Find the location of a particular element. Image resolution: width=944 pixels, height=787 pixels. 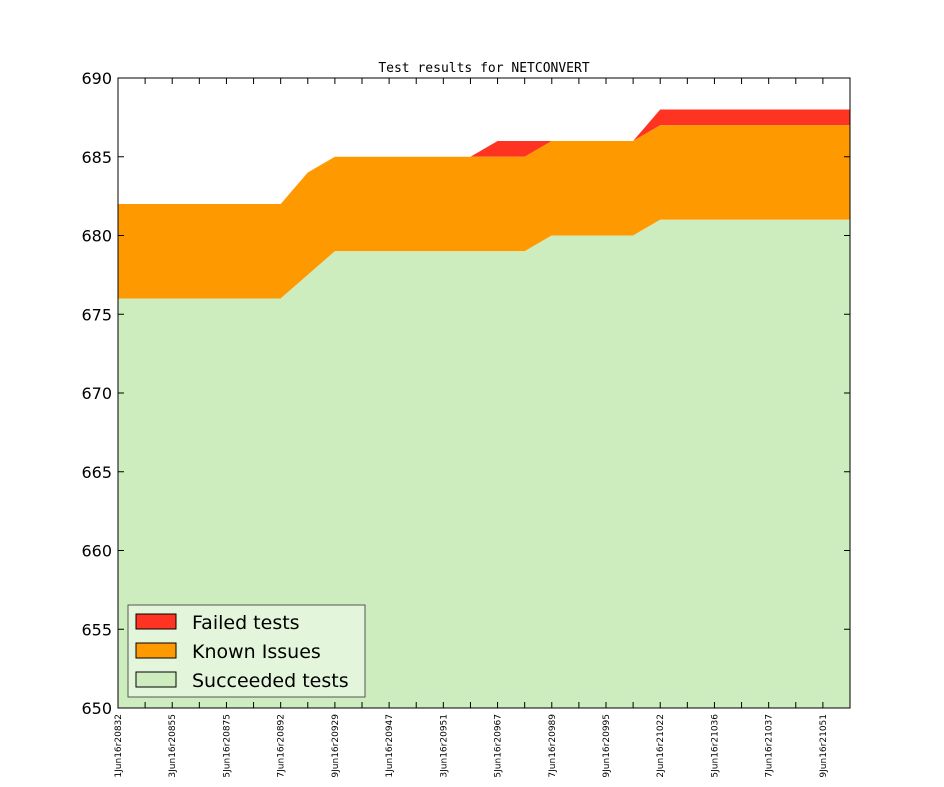

x-tick-label: 2Jun16r21022 is located at coordinates (661, 746).